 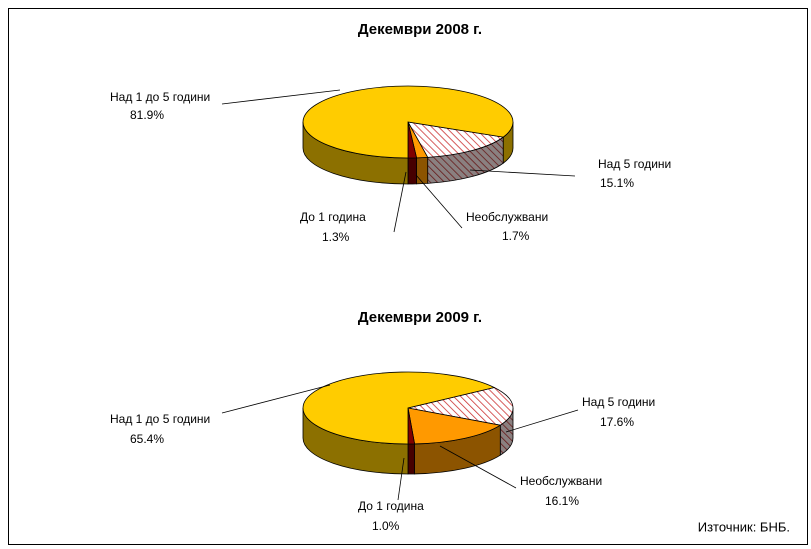 I want to click on value-label: 17.6%, so click(x=617, y=422).